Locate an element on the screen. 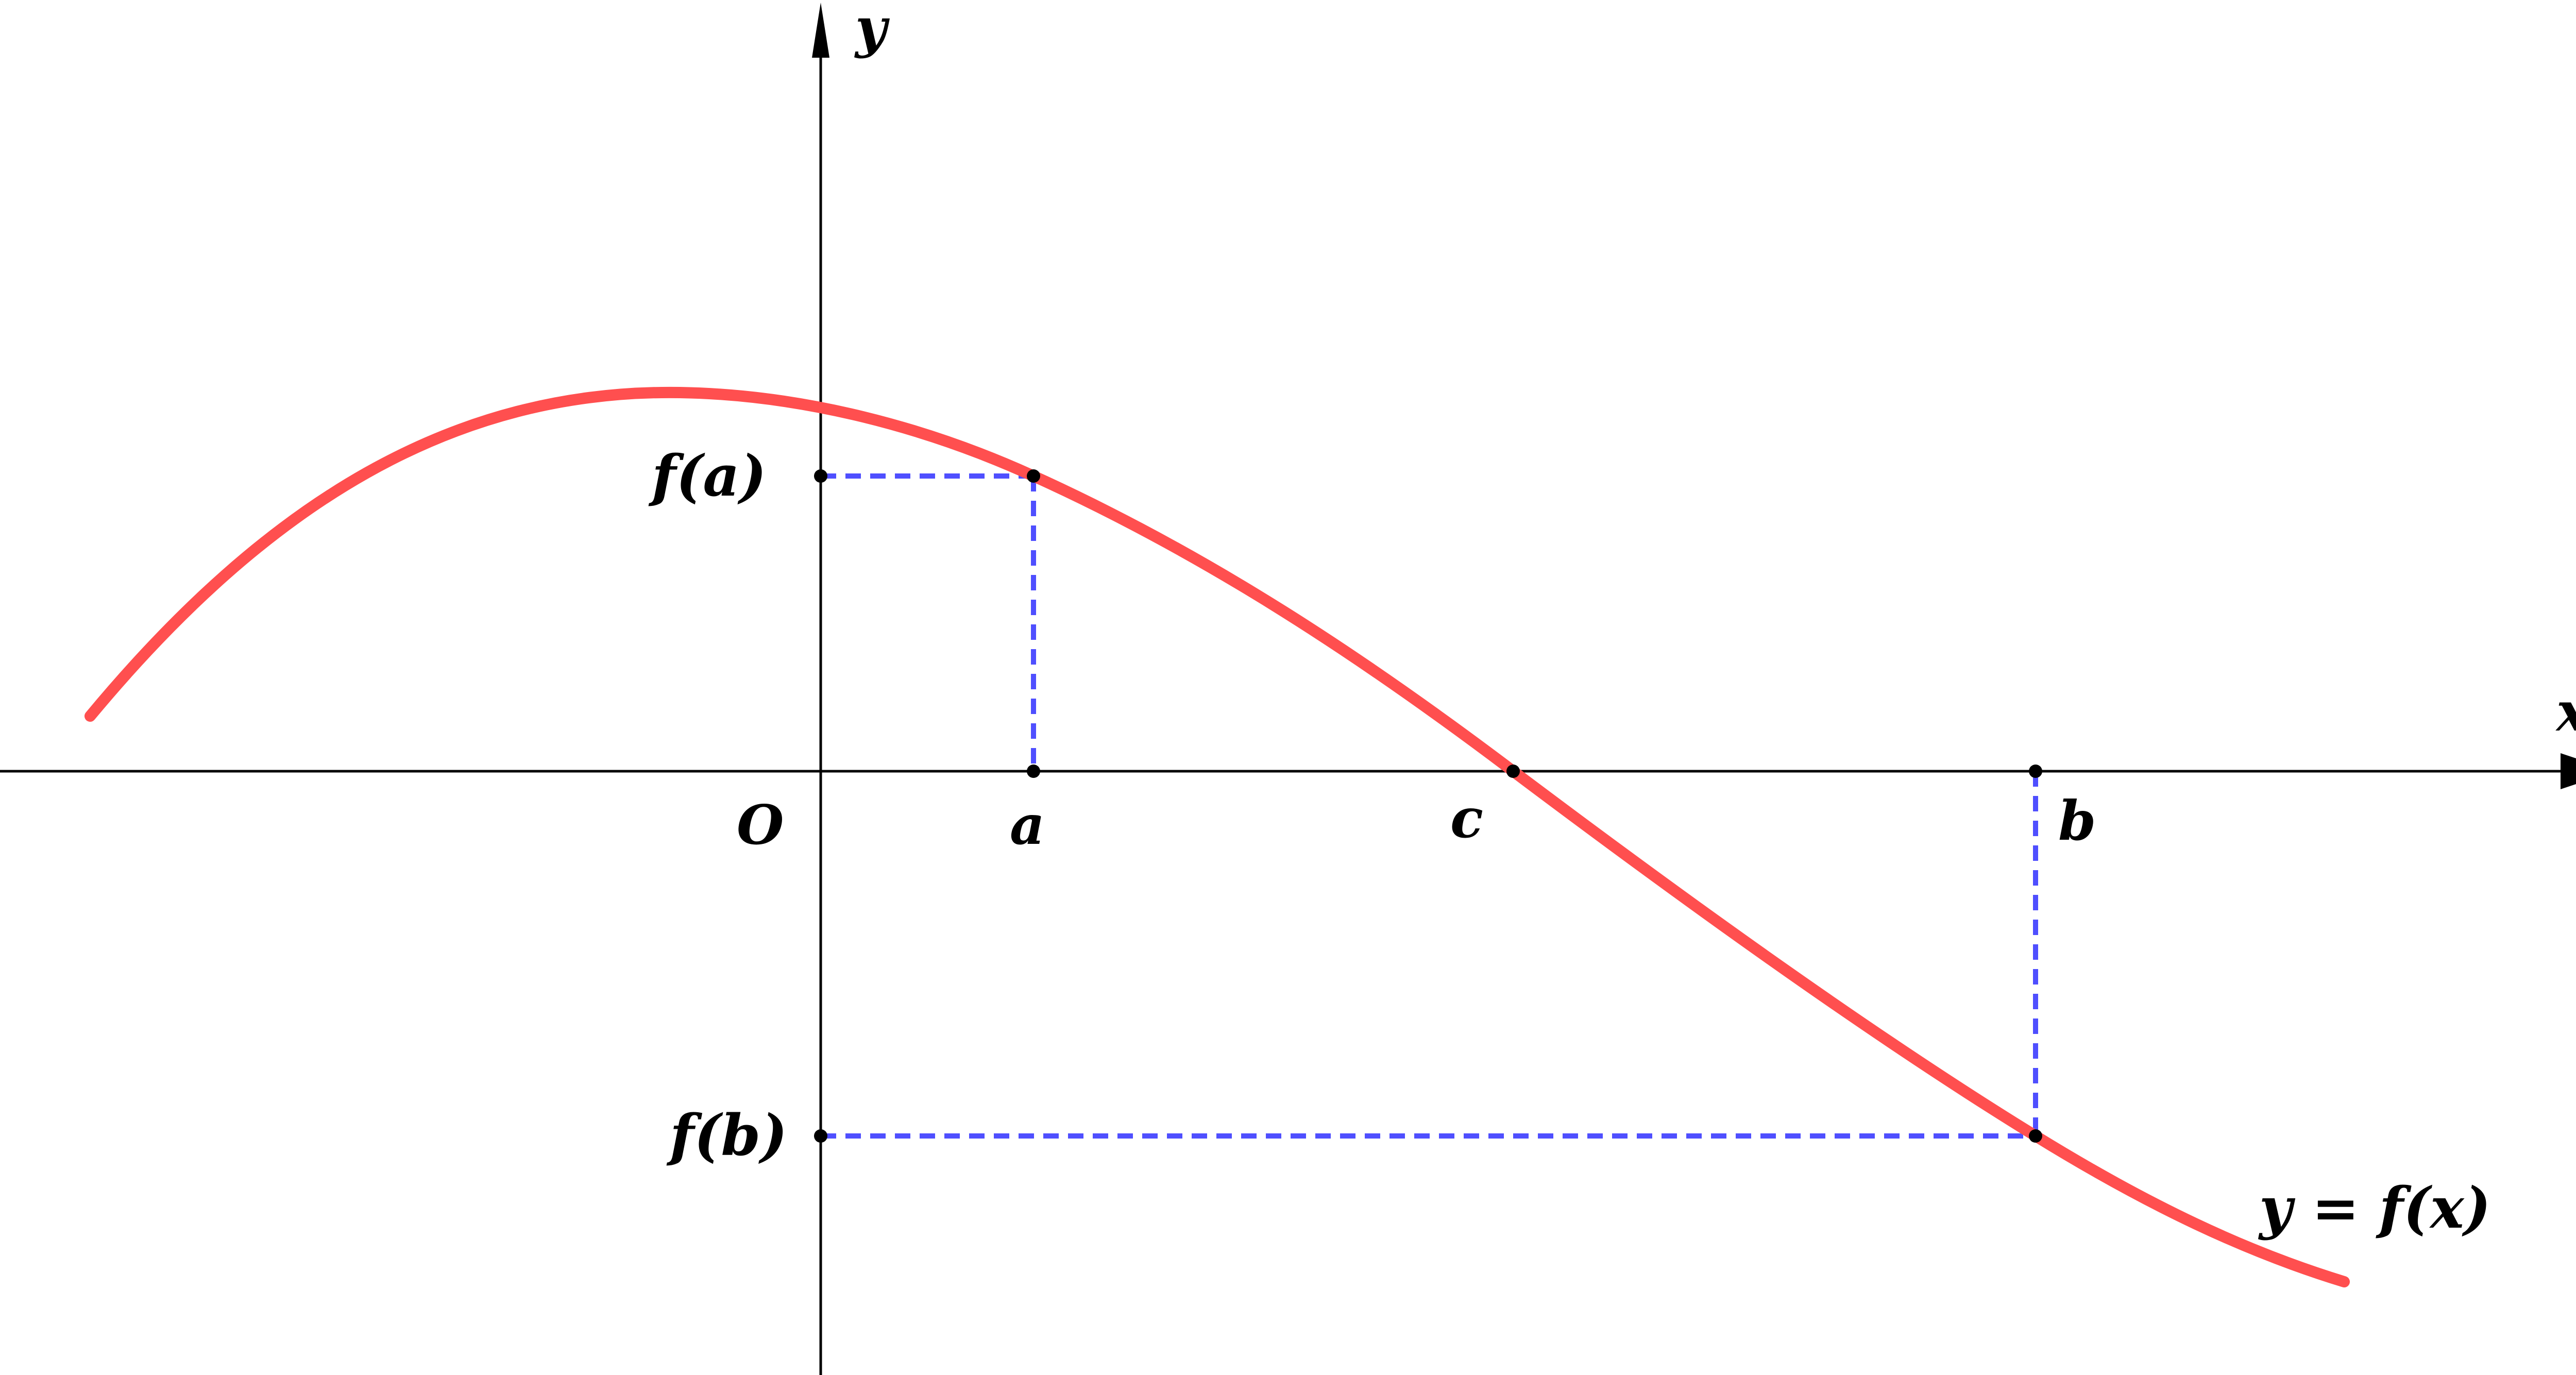 Image resolution: width=2576 pixels, height=1375 pixels. x-axis-arrow-icon is located at coordinates (2568, 771).